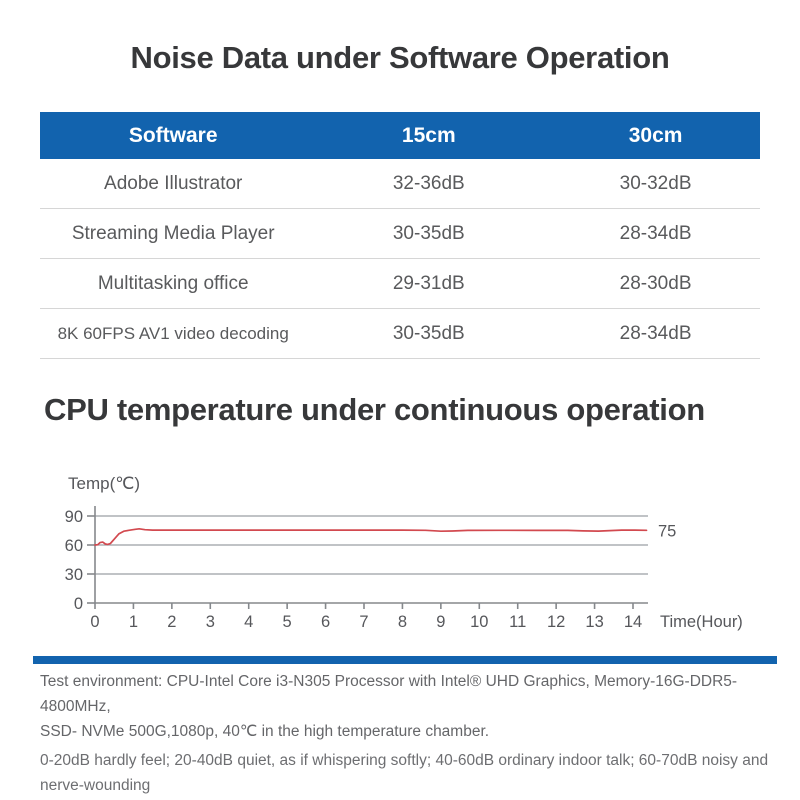 Image resolution: width=800 pixels, height=800 pixels. Describe the element at coordinates (248, 622) in the screenshot. I see `x-tick-label: 4` at that location.